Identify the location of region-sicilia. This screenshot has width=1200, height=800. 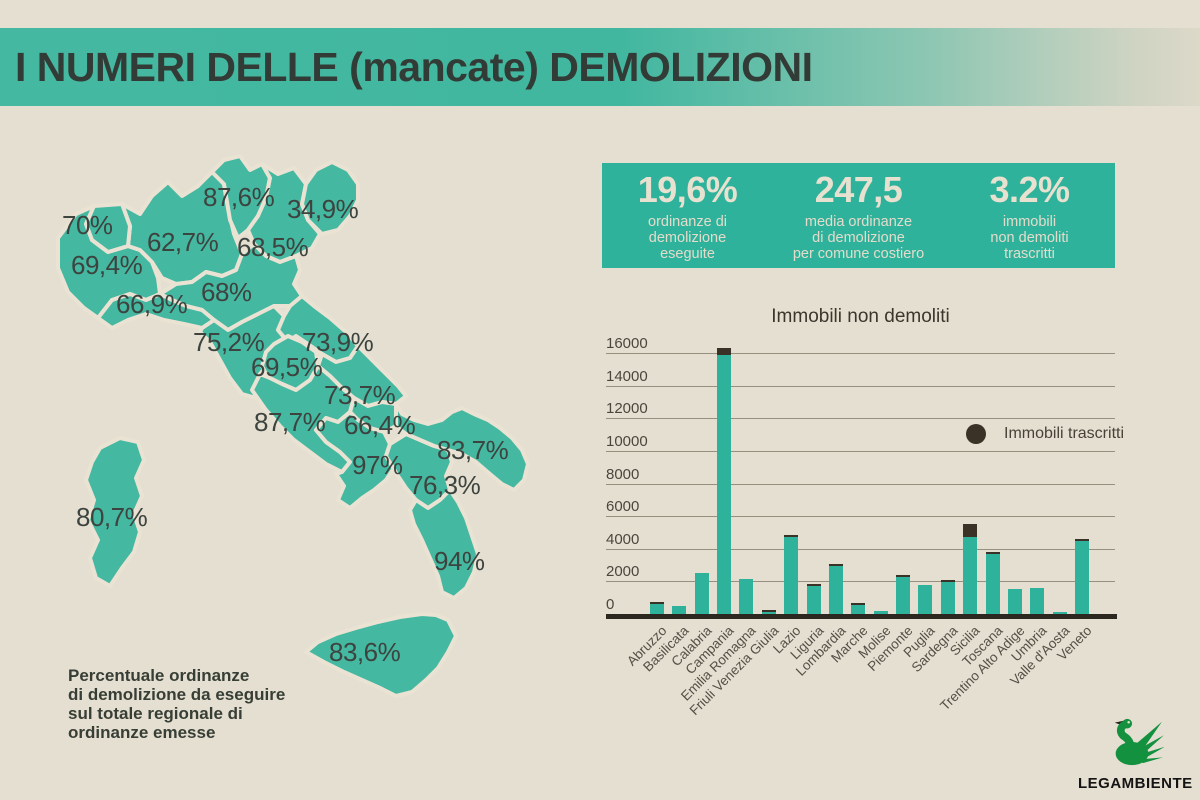
(381, 655).